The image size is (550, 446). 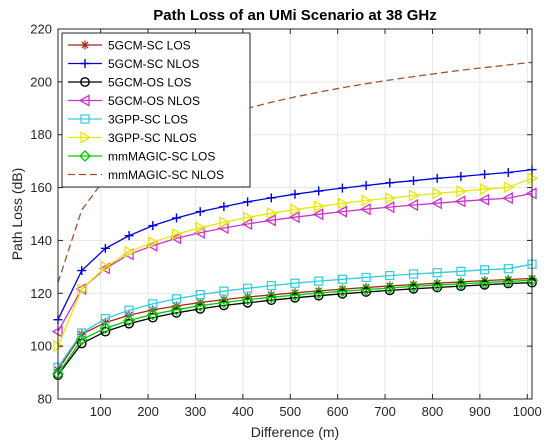 I want to click on legend-entry: 5GCM-SC NLOS, so click(x=133, y=64).